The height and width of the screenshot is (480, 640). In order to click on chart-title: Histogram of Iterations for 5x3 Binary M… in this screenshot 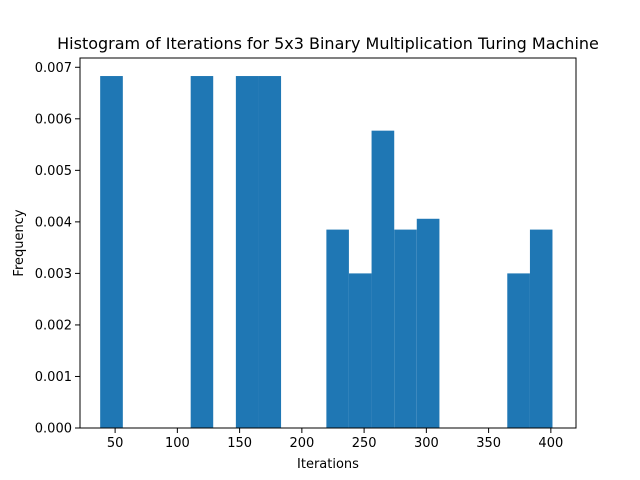, I will do `click(328, 43)`.